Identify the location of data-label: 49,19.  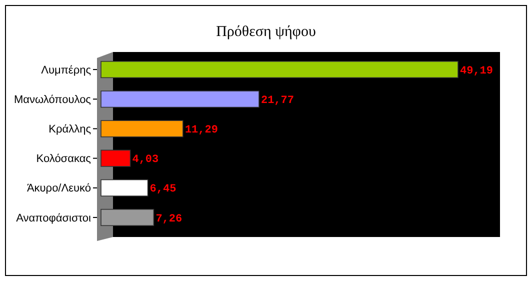
(477, 71).